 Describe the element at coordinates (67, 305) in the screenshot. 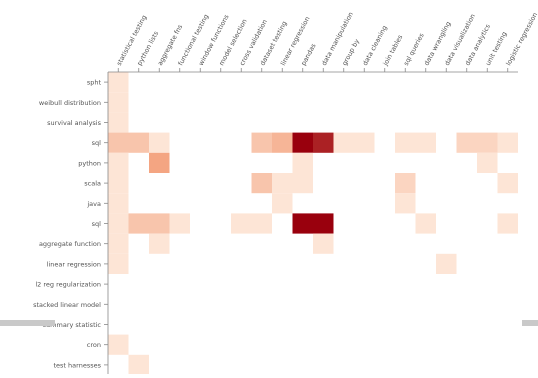

I see `y-tick-label: stacked linear model` at that location.